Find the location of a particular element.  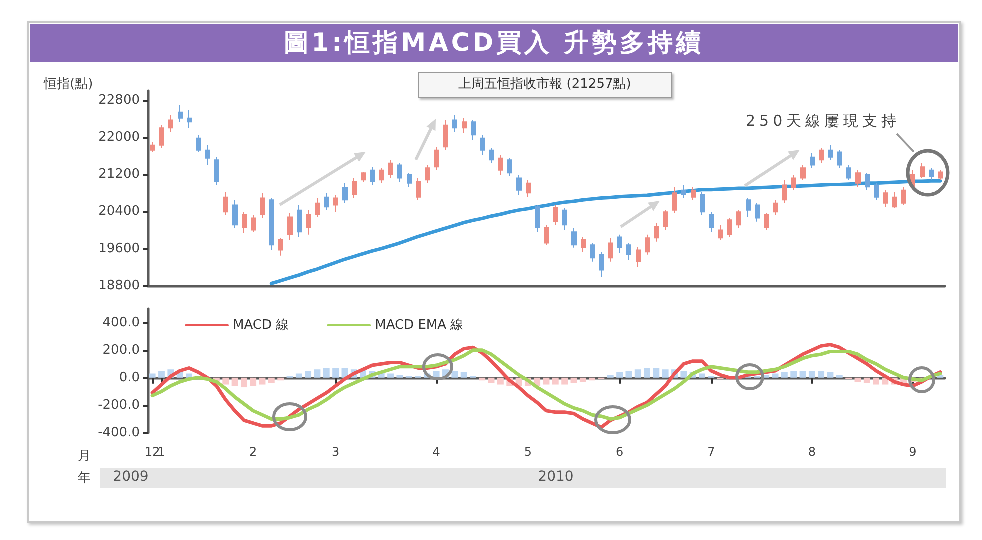

y-axis-title: 恒指(點) is located at coordinates (69, 84).